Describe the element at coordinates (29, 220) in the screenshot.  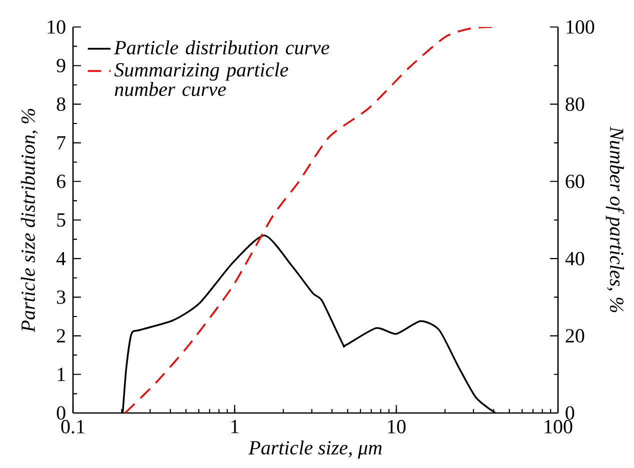
I see `y-axis-title: Particle size distribution, %` at that location.